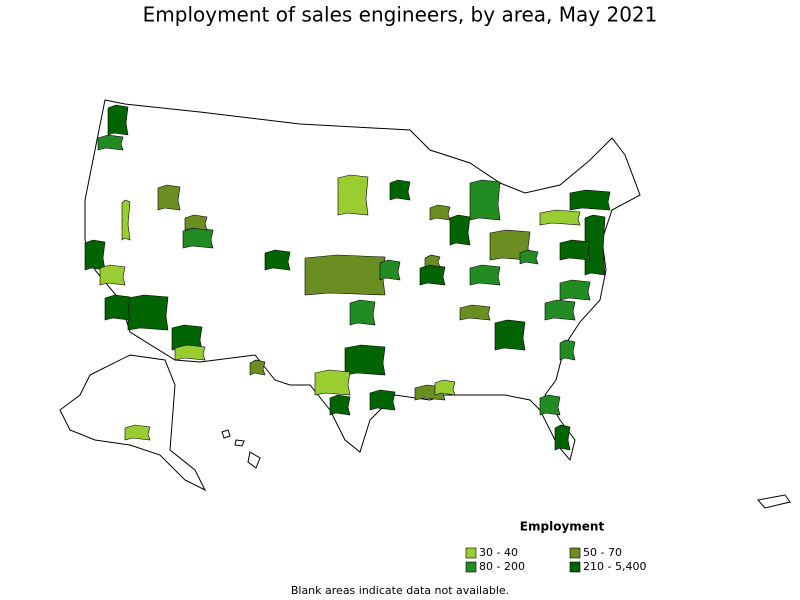  Describe the element at coordinates (498, 552) in the screenshot. I see `legend-label: 30 - 40` at that location.